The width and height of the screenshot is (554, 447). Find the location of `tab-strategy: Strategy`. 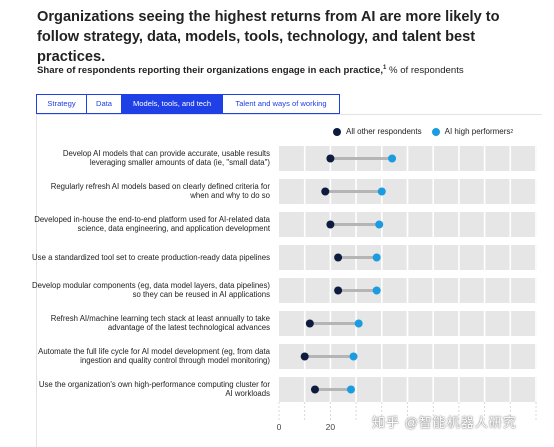

tab-strategy: Strategy is located at coordinates (61, 104).